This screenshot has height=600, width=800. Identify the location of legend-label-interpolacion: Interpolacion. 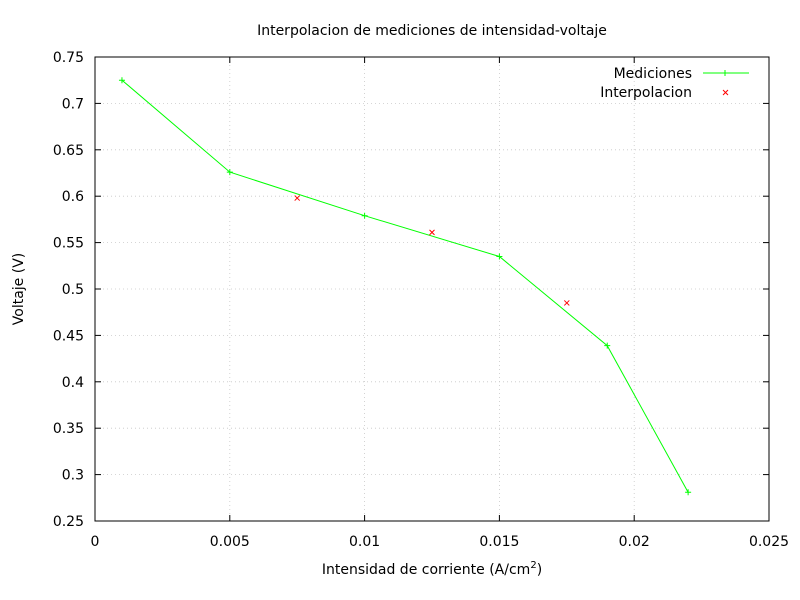
(646, 93).